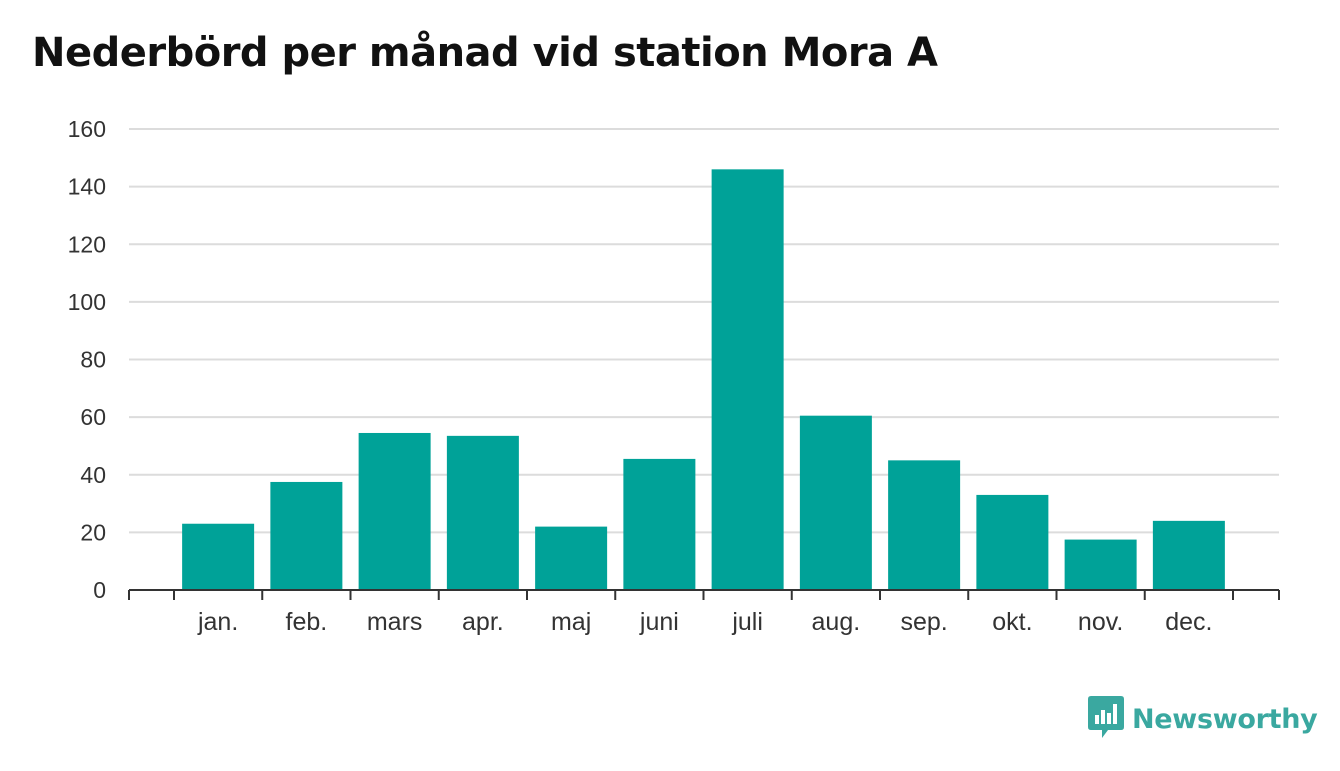 Image resolution: width=1340 pixels, height=771 pixels. I want to click on x-tick-label: jan., so click(217, 622).